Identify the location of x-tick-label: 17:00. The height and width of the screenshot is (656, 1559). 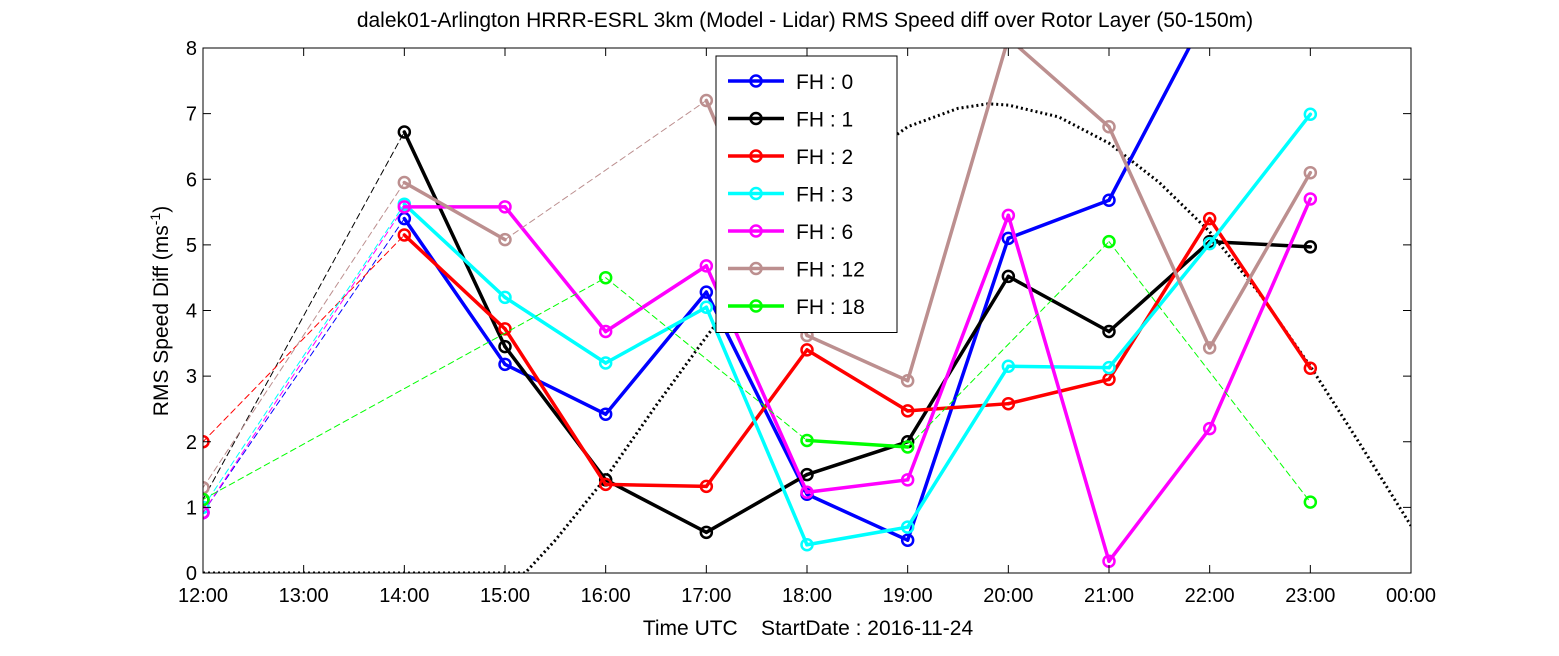
(706, 596).